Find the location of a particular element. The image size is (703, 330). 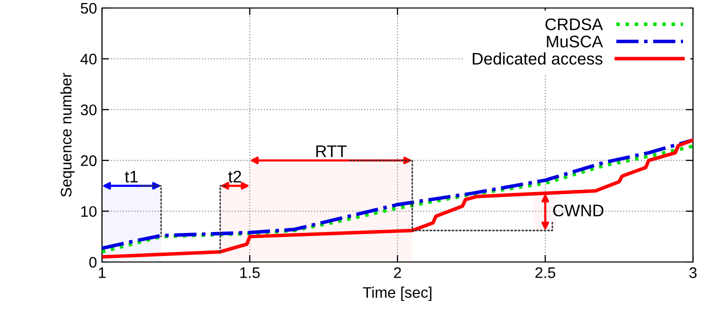

y-tick-label: 40 is located at coordinates (88, 59).